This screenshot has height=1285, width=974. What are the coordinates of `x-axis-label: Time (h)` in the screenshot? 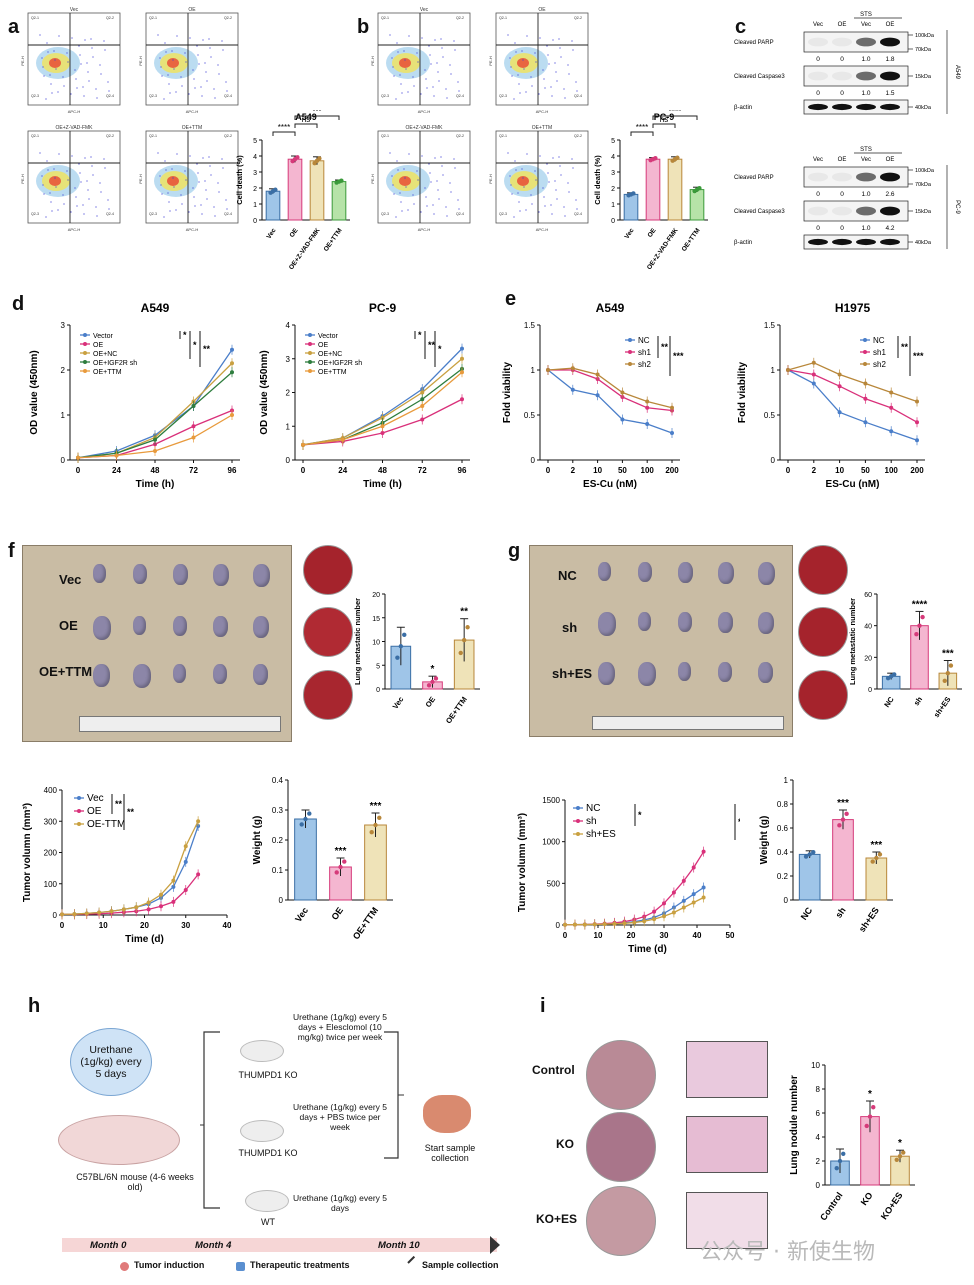 It's located at (155, 484).